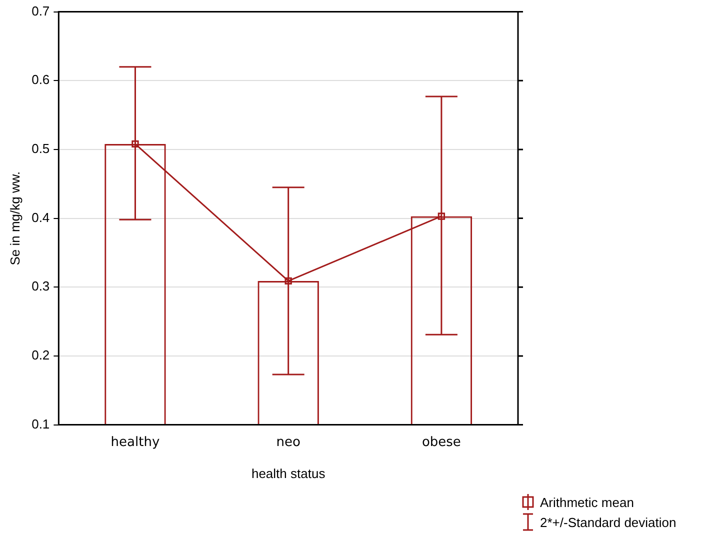 This screenshot has width=706, height=538. Describe the element at coordinates (288, 473) in the screenshot. I see `x-axis-title: health status` at that location.